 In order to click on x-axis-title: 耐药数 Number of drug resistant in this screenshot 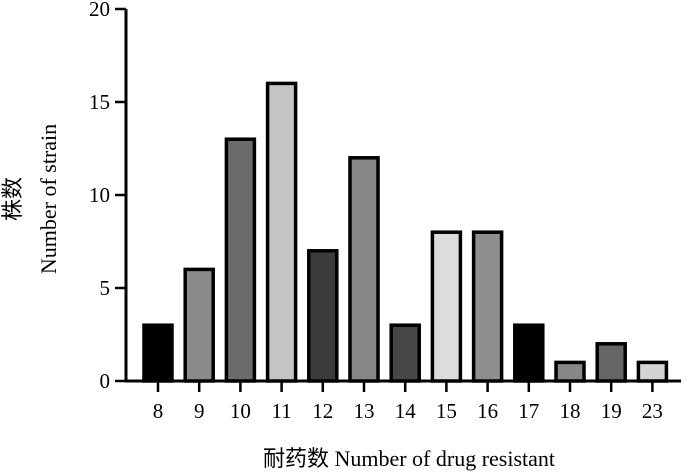, I will do `click(409, 458)`.